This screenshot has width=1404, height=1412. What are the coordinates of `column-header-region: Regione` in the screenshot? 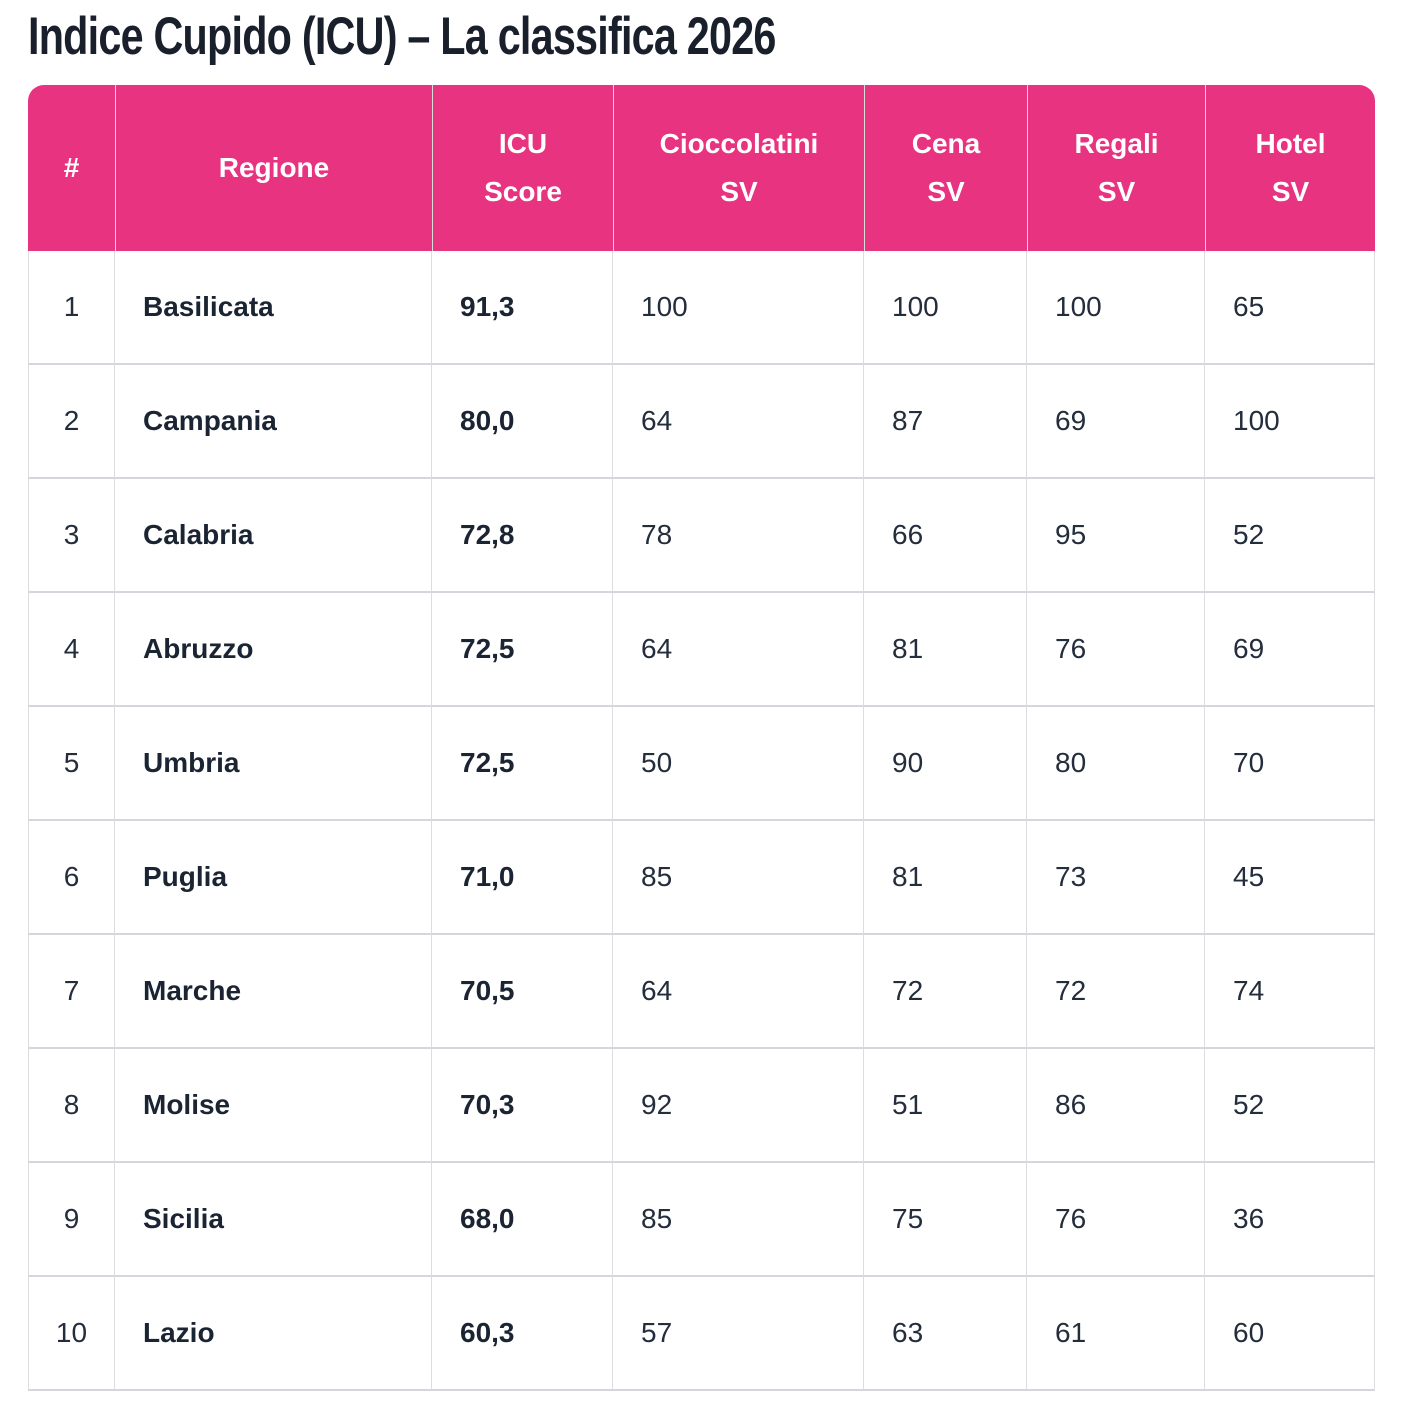 It's located at (273, 168).